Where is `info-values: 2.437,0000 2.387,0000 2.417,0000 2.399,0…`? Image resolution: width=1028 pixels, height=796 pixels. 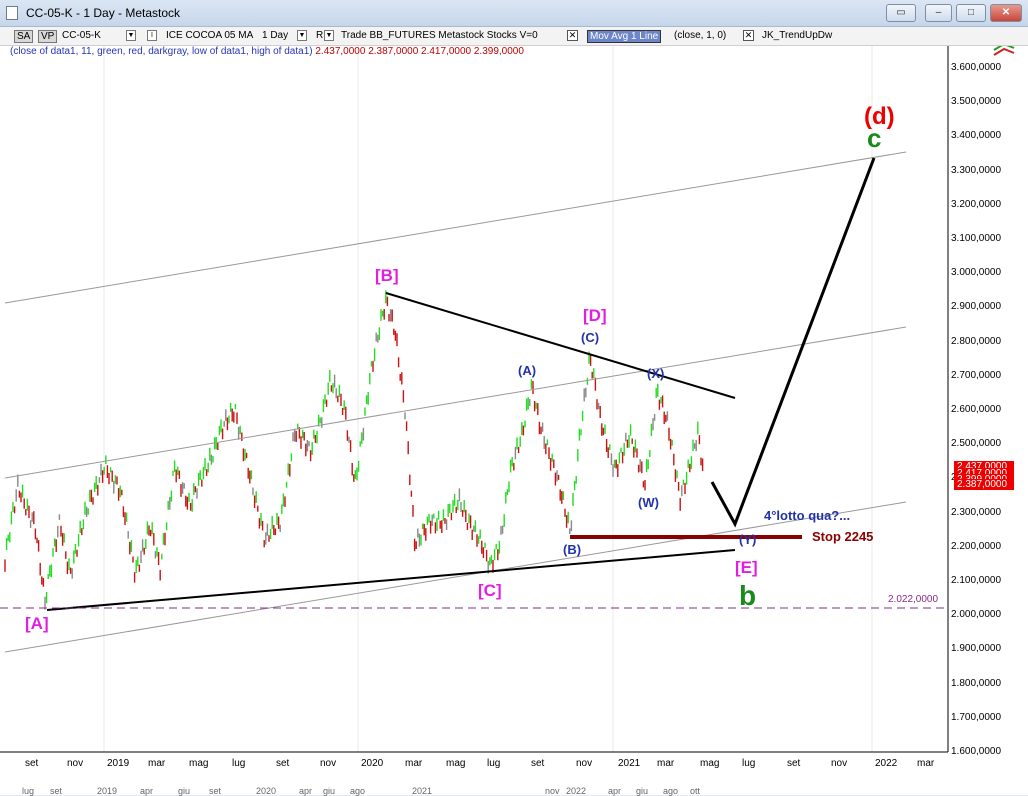
info-values: 2.437,0000 2.387,0000 2.417,0000 2.399,0… is located at coordinates (419, 51).